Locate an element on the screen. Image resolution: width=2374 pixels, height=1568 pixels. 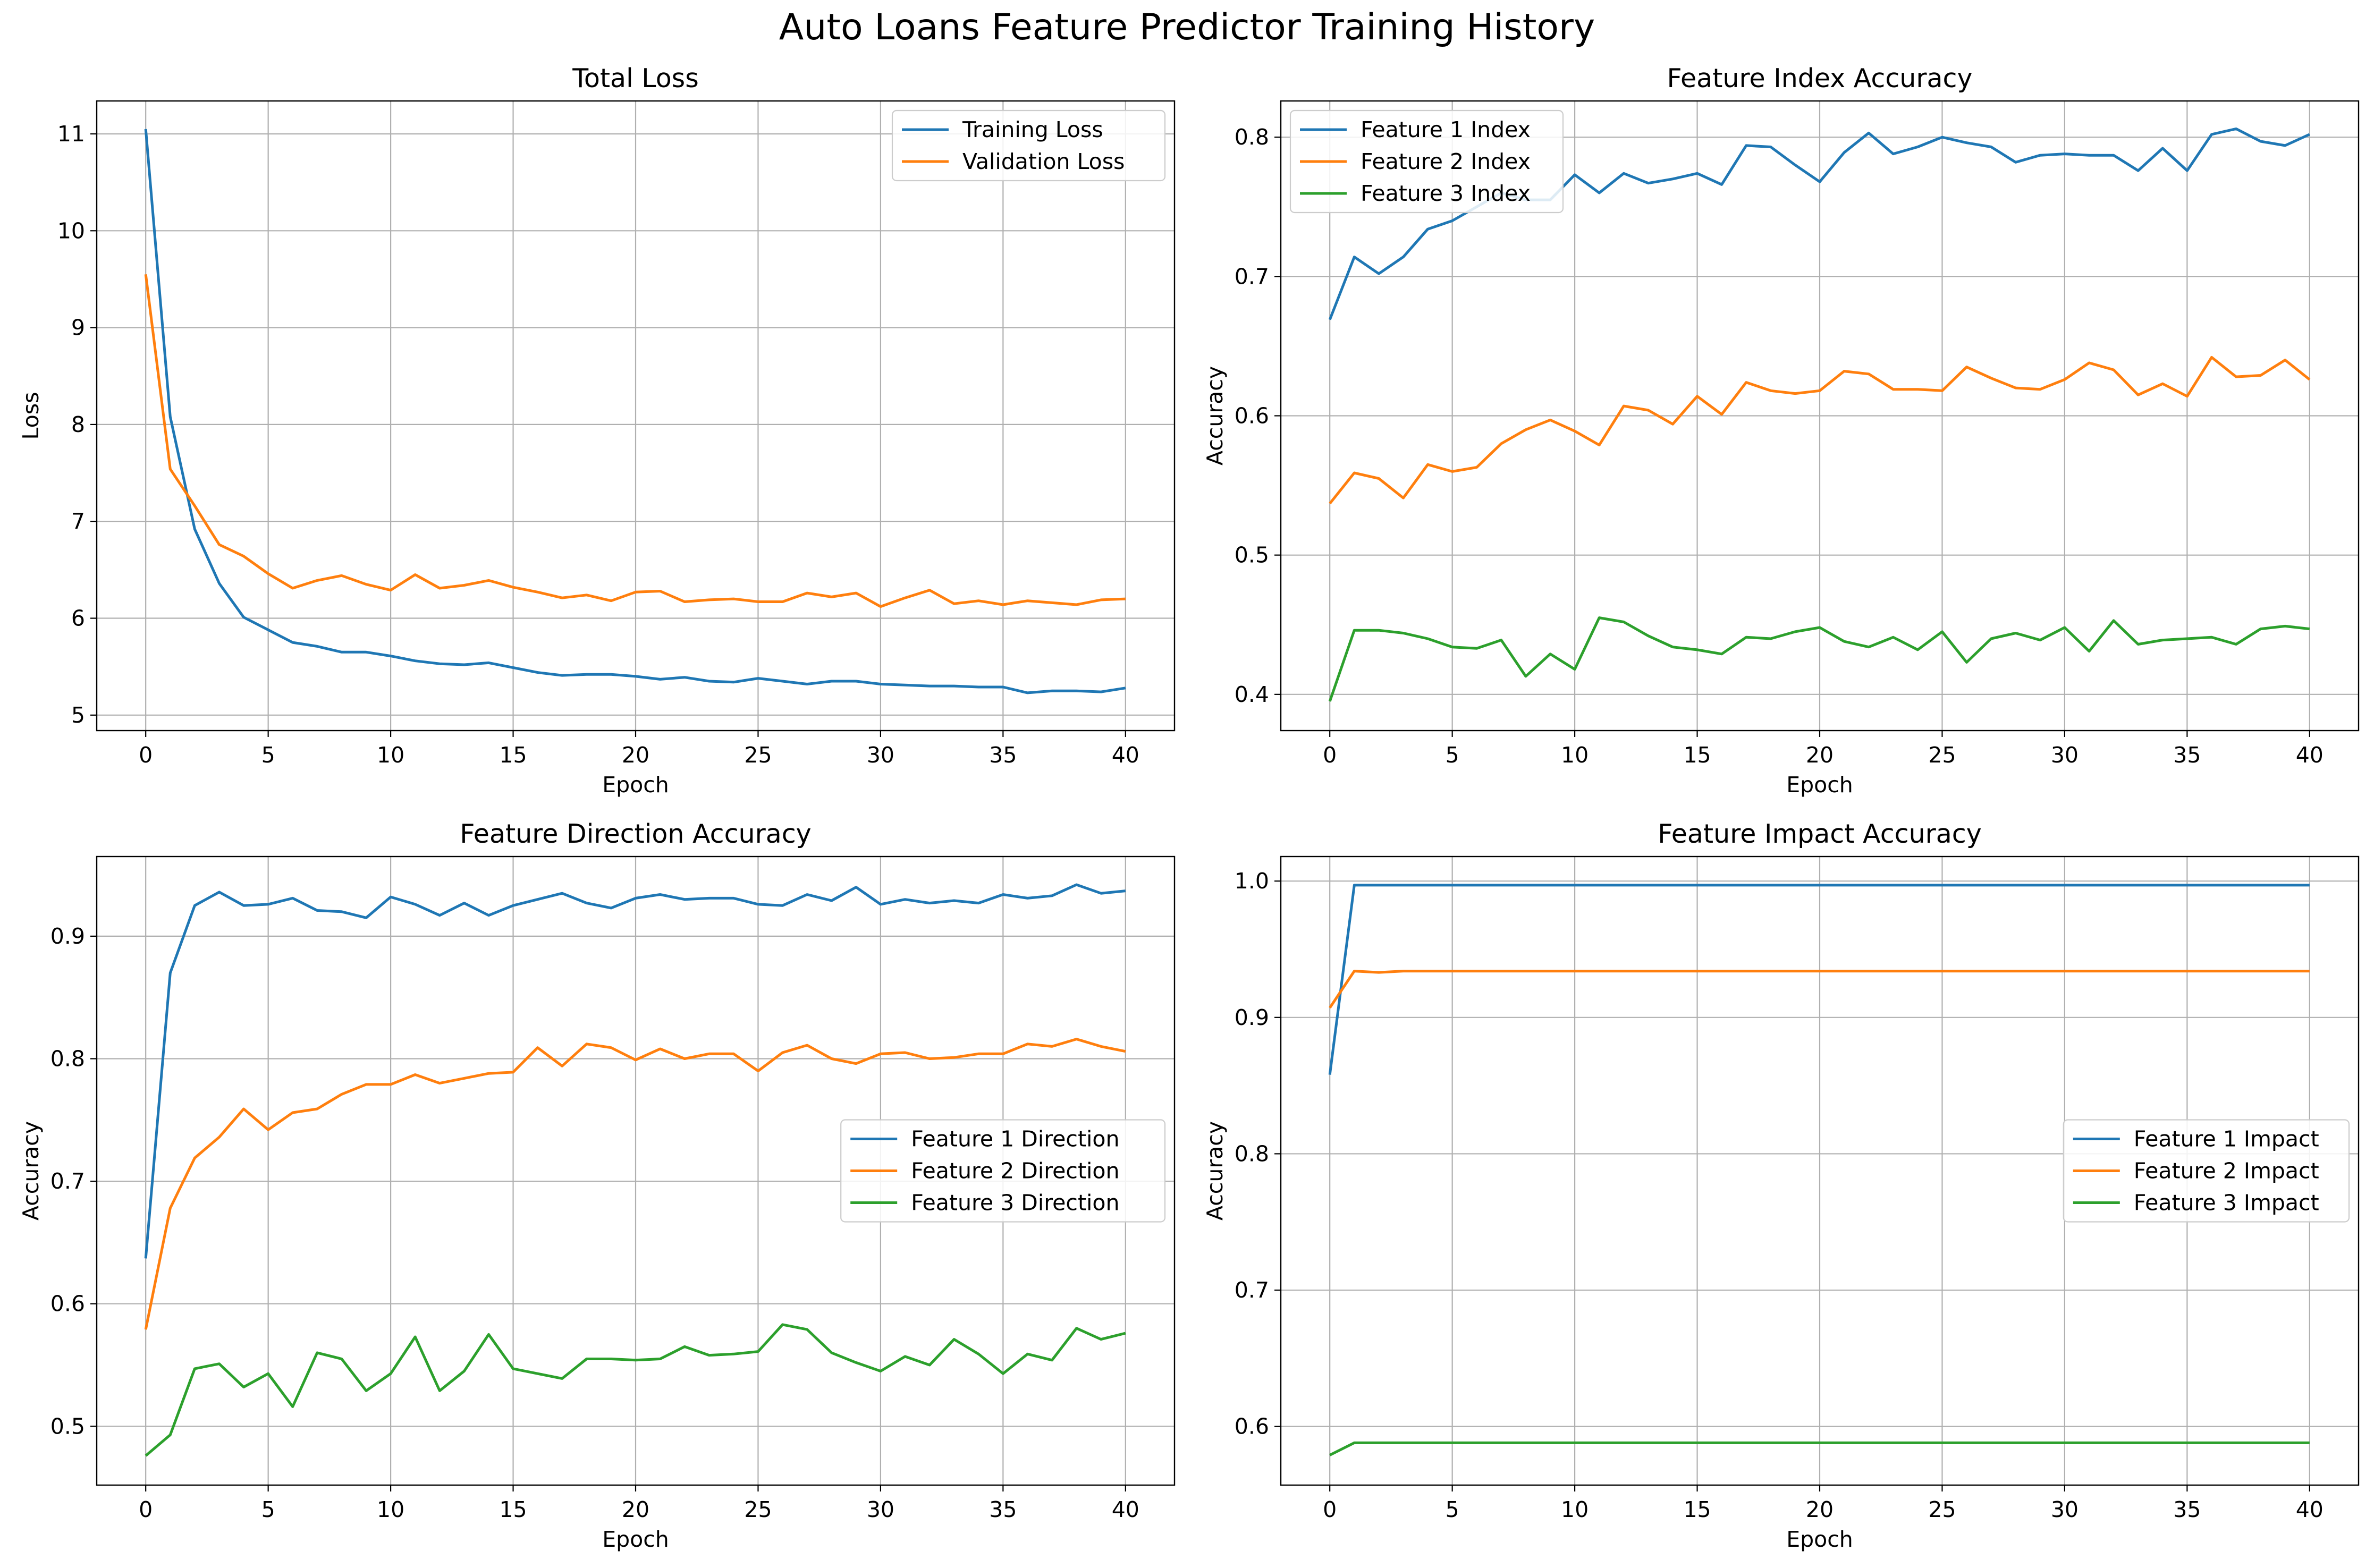
y-tick-label: 10 is located at coordinates (71, 230).